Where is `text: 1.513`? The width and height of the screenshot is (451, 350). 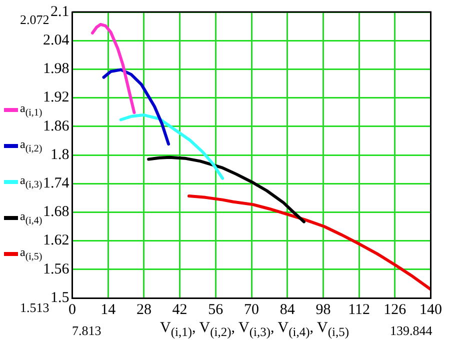
text: 1.513 is located at coordinates (35, 308).